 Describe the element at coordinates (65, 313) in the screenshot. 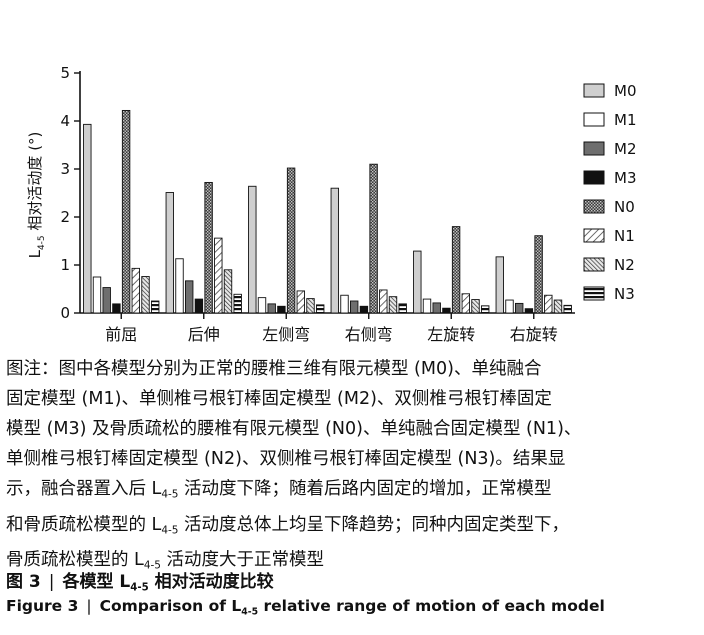

I see `y-tick-label: 0` at that location.